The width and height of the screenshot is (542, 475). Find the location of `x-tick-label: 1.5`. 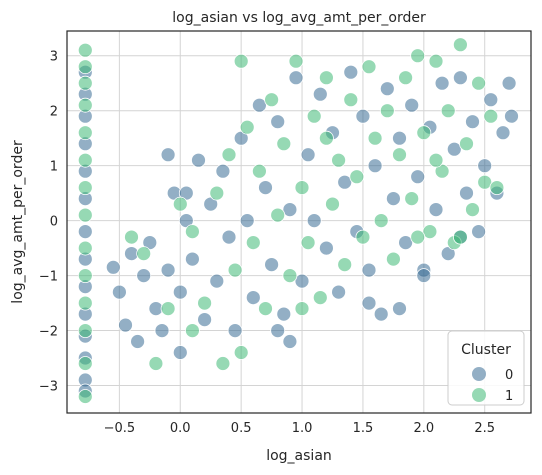

x-tick-label: 1.5 is located at coordinates (363, 428).